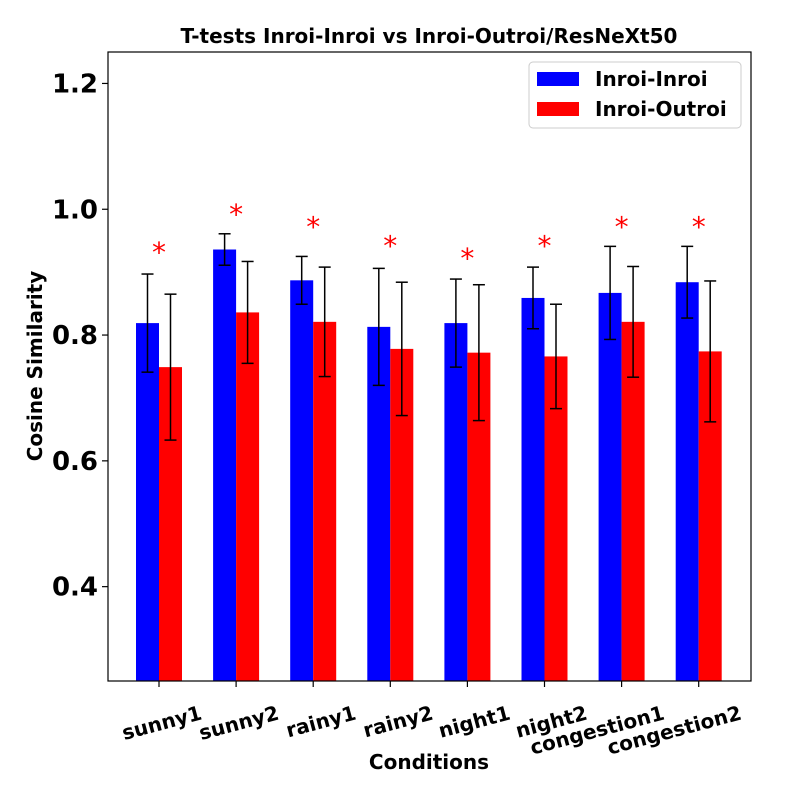  Describe the element at coordinates (147, 502) in the screenshot. I see `bar-inroi-inroi-sunny1` at that location.